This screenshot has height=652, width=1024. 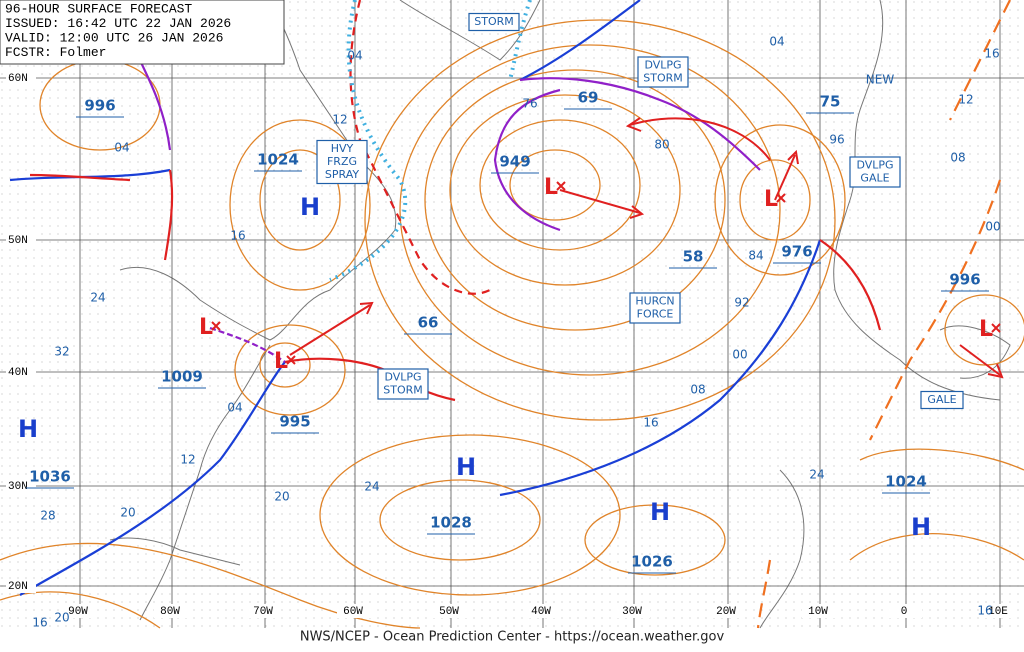 What do you see at coordinates (114, 37) in the screenshot?
I see `header-line: VALID: 12:00 UTC 26 JAN 2026` at bounding box center [114, 37].